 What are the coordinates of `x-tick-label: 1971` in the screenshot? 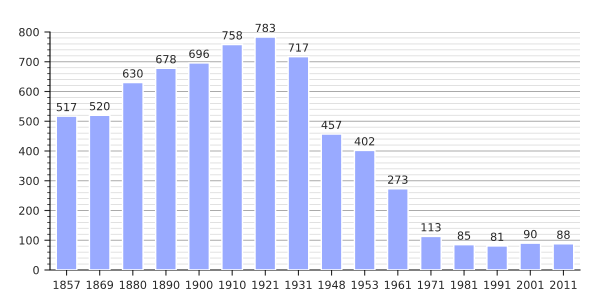 It's located at (431, 285).